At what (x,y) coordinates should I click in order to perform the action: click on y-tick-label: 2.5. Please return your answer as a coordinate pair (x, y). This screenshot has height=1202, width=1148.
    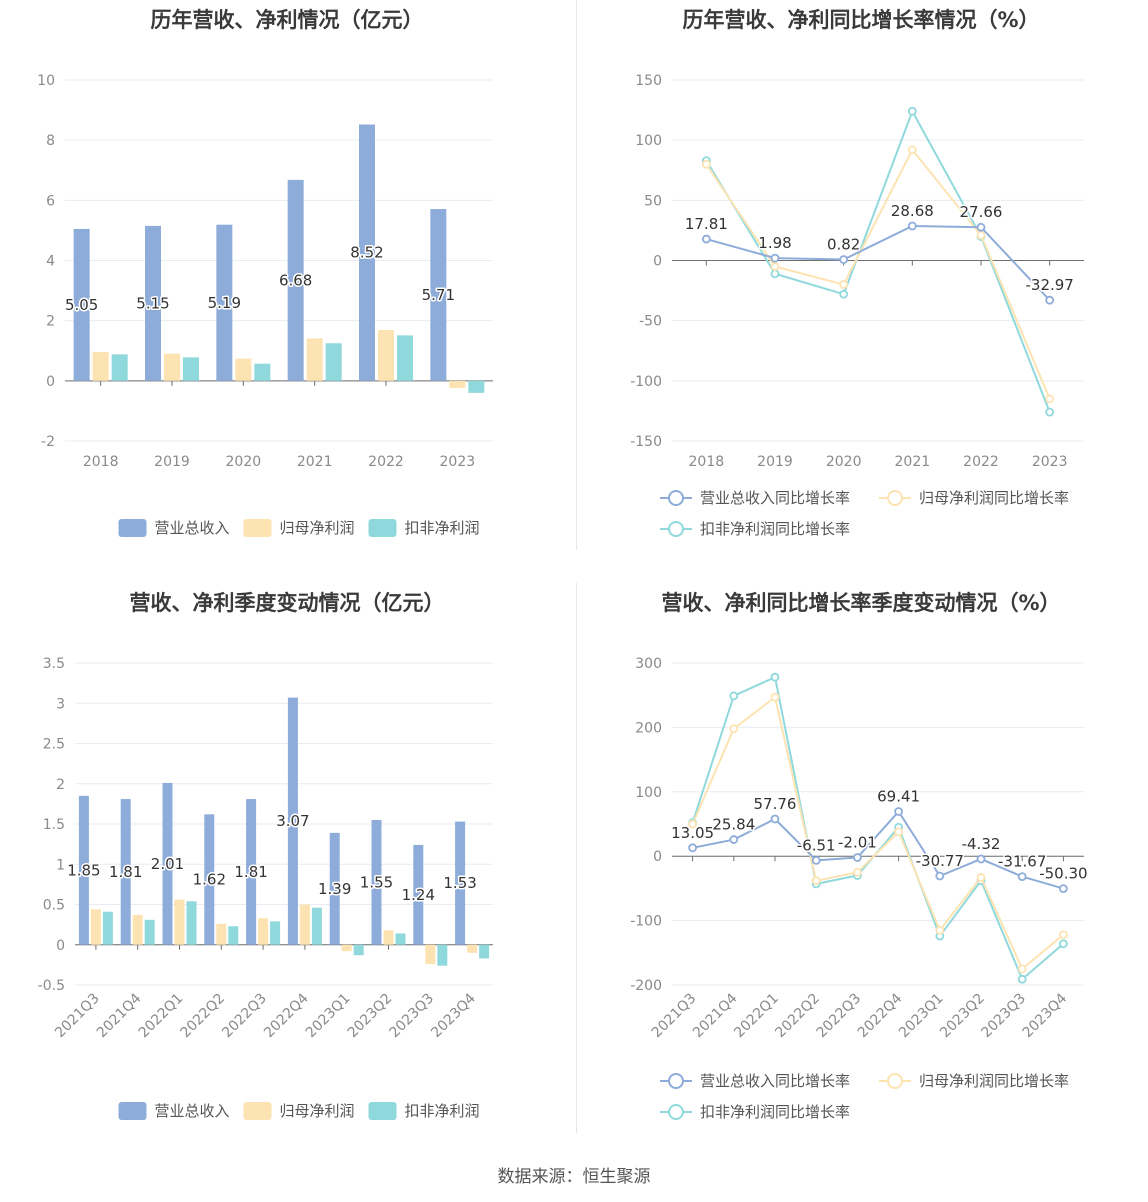
    Looking at the image, I should click on (54, 745).